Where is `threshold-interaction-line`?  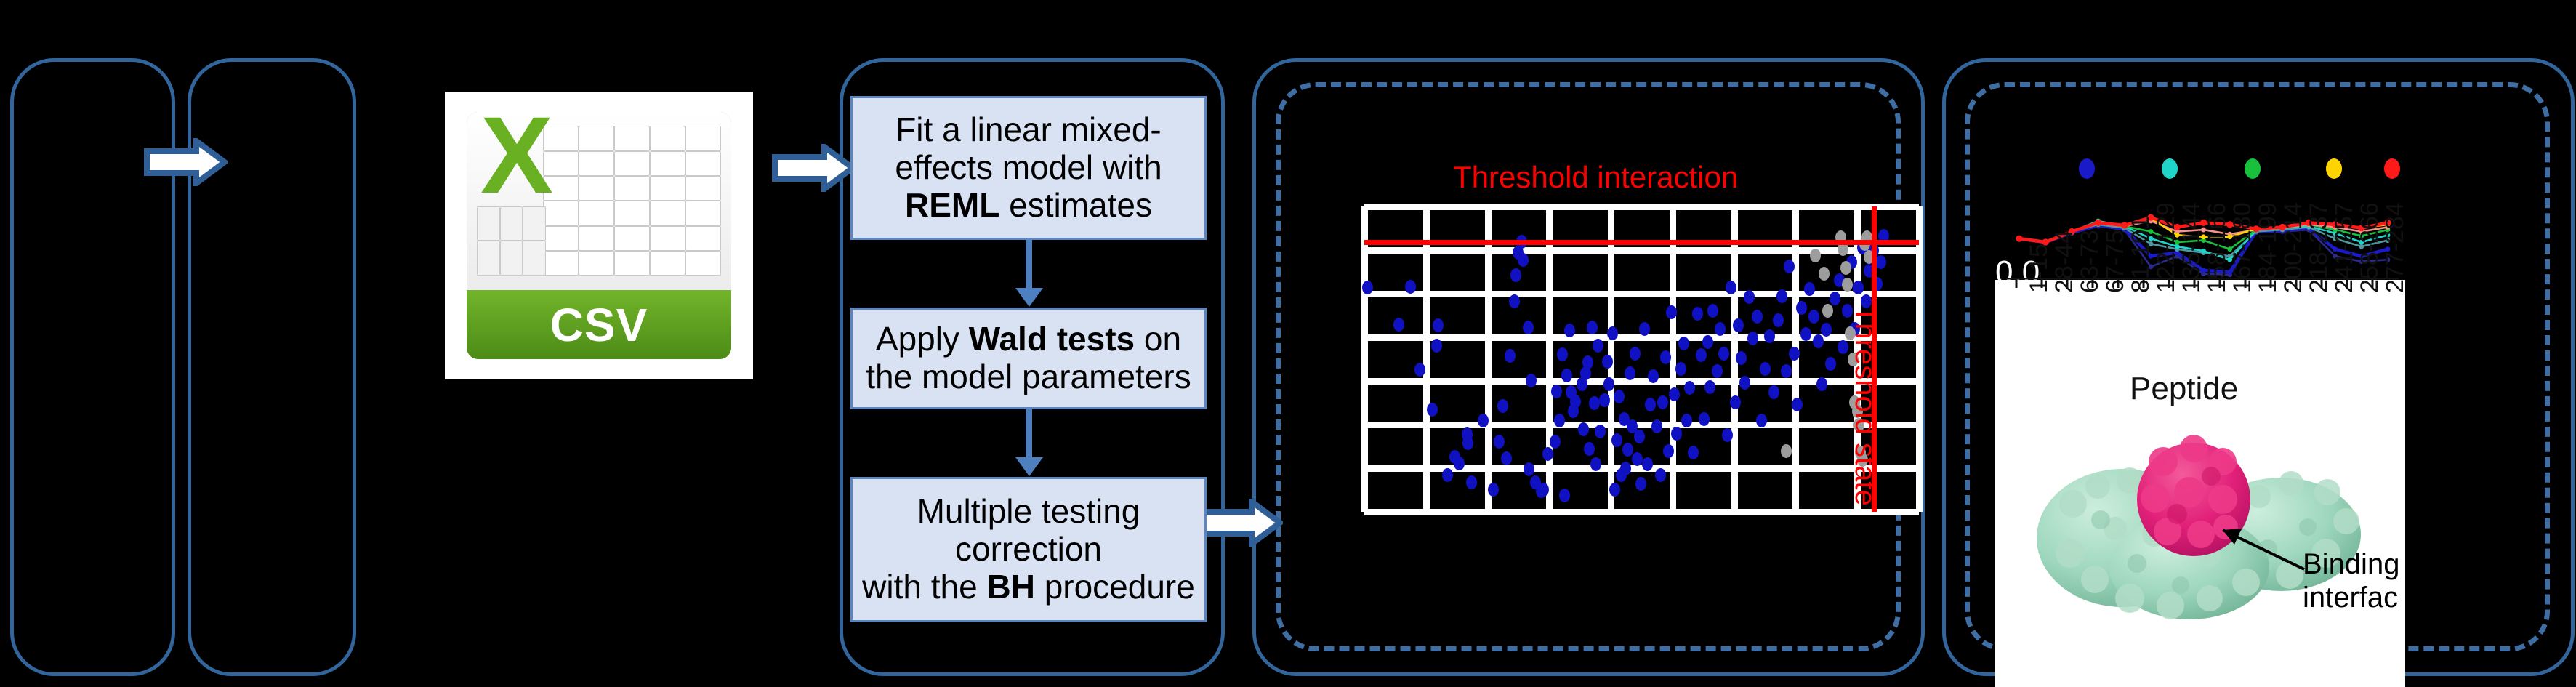
threshold-interaction-line is located at coordinates (1641, 243).